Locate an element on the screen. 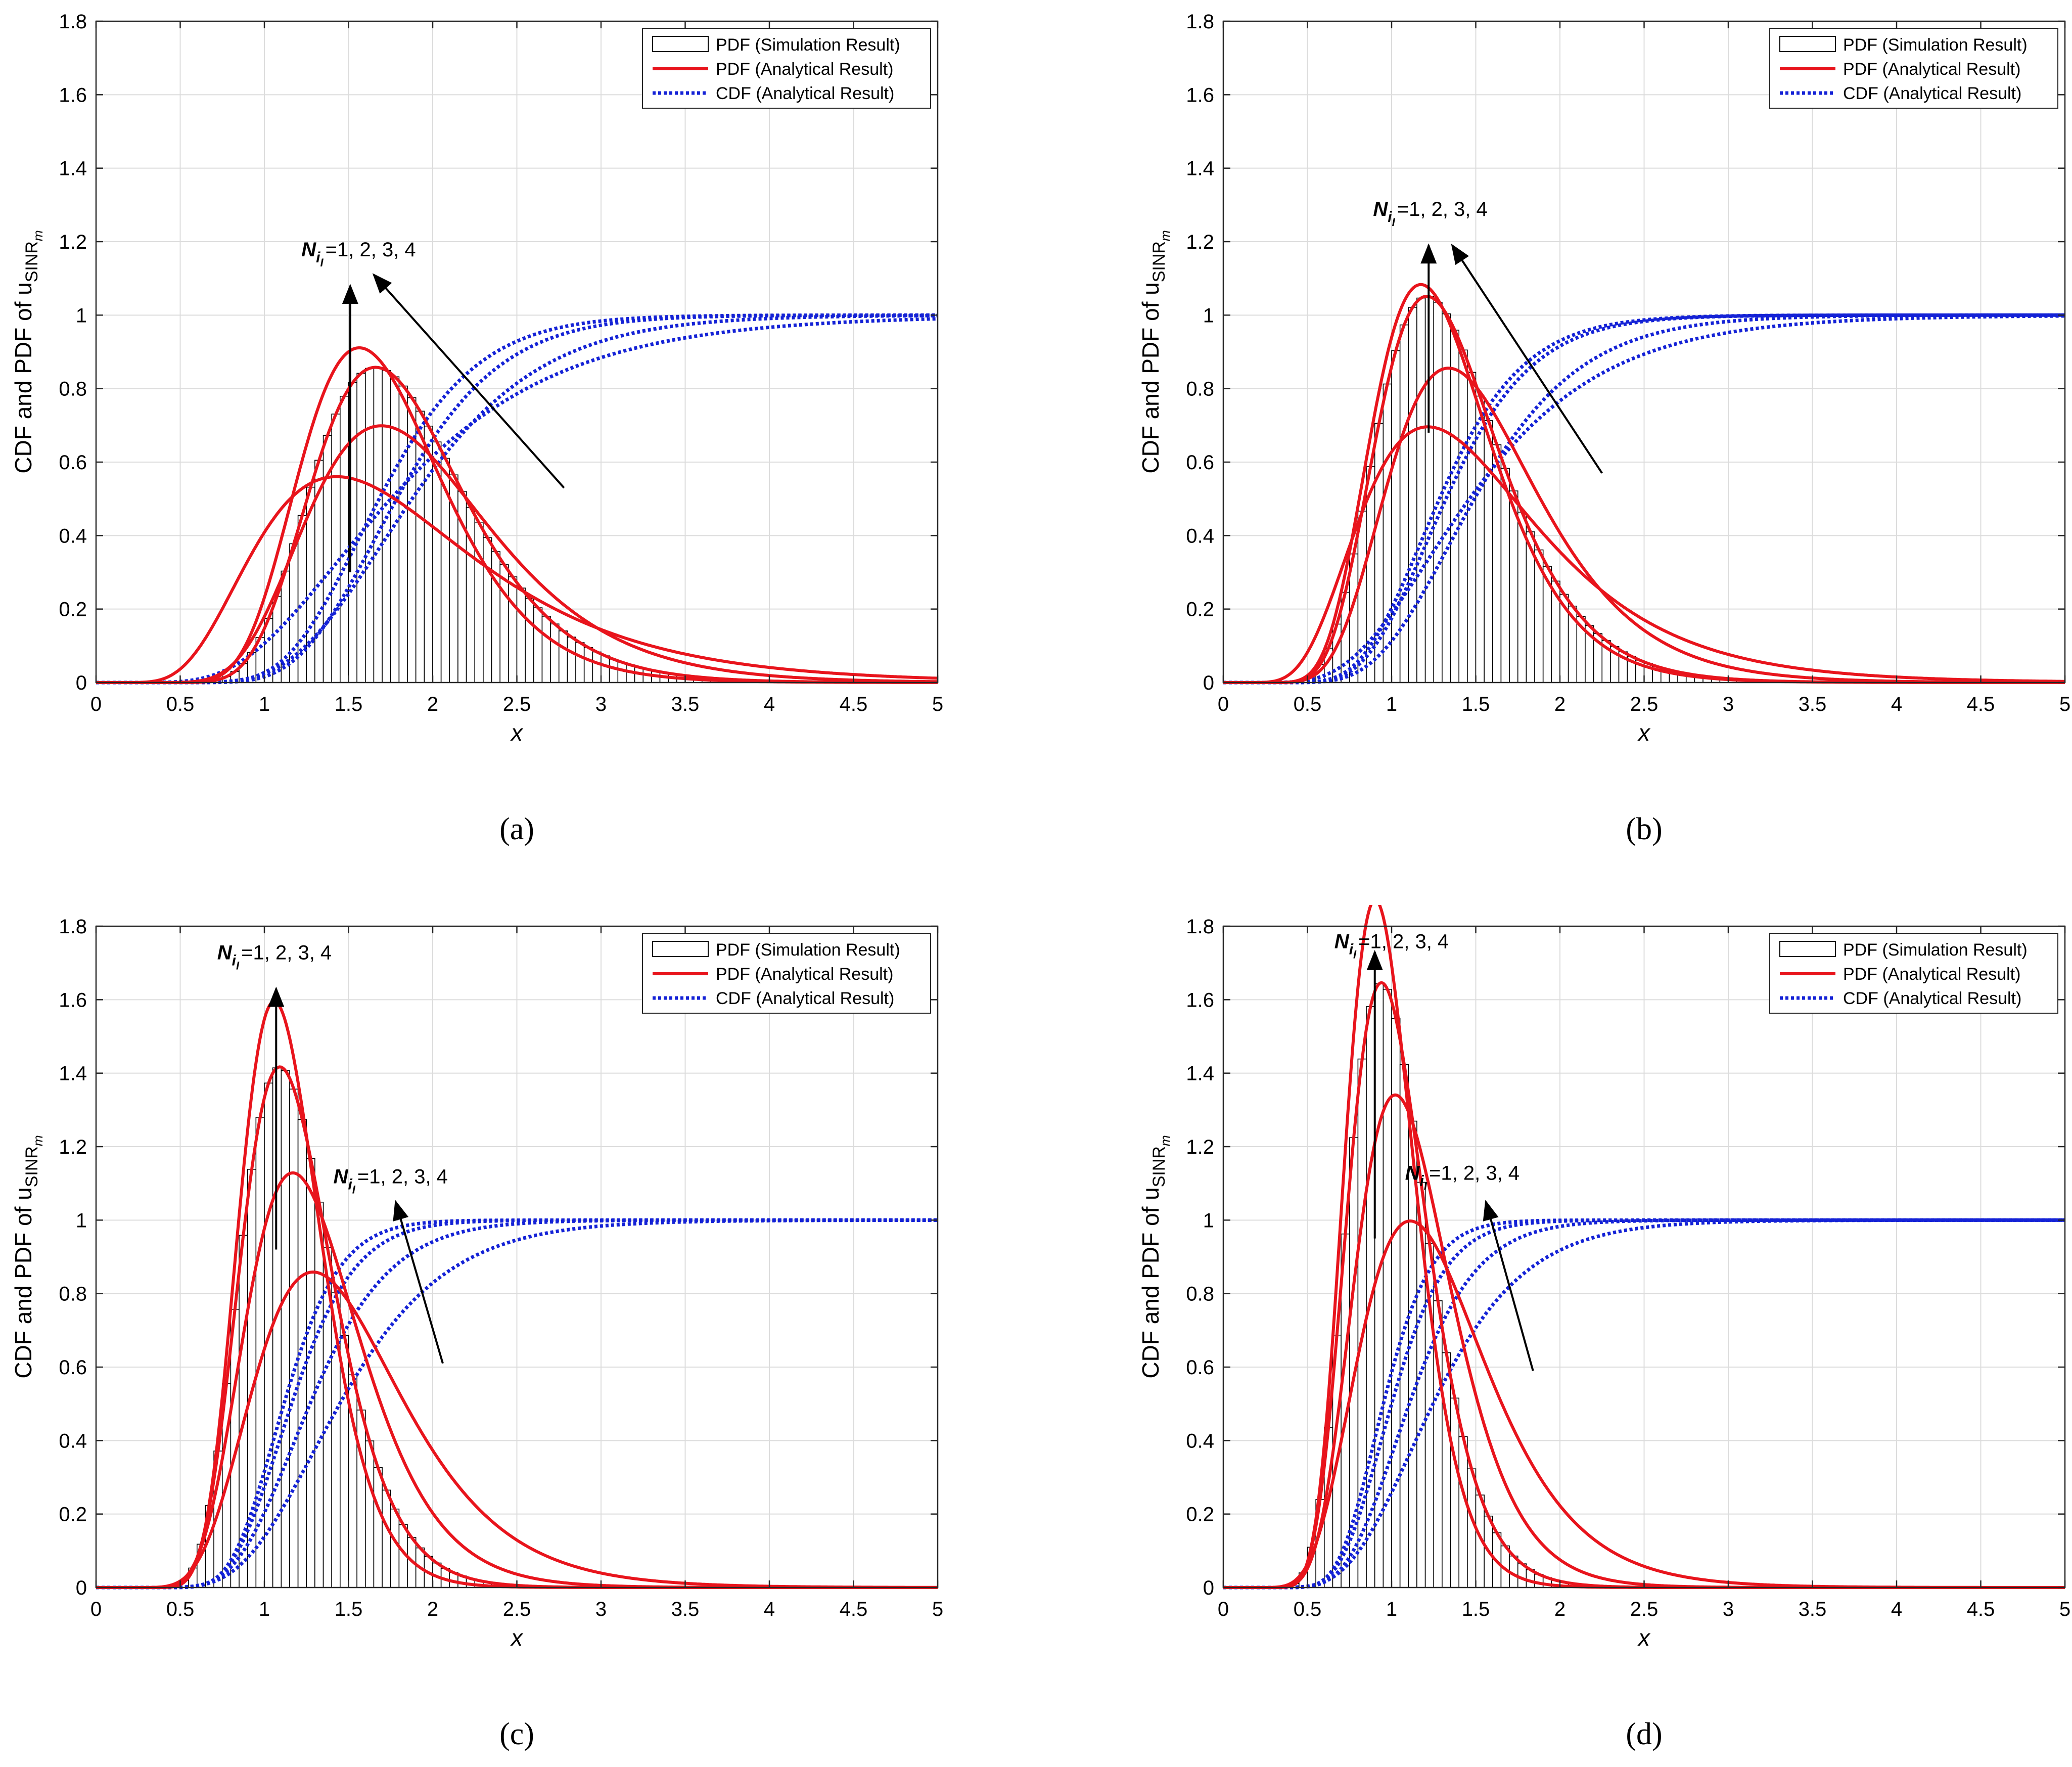 Image resolution: width=2072 pixels, height=1767 pixels. x-tick-label: 1 is located at coordinates (264, 704).